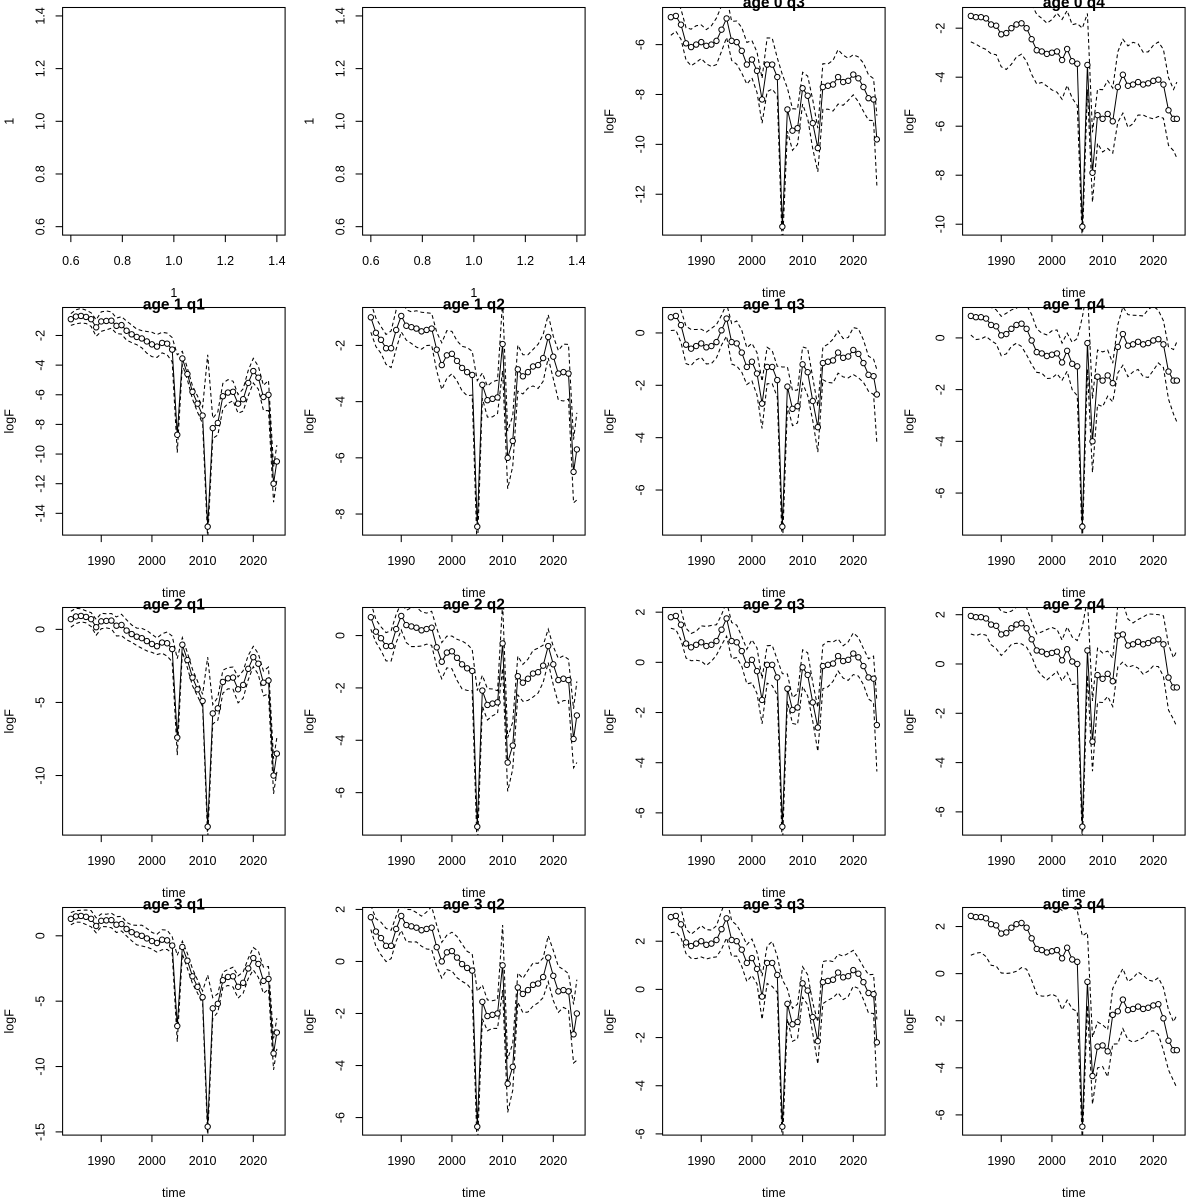 This screenshot has height=1200, width=1200. Describe the element at coordinates (1074, 604) in the screenshot. I see `svg-text: age 2 q4` at that location.